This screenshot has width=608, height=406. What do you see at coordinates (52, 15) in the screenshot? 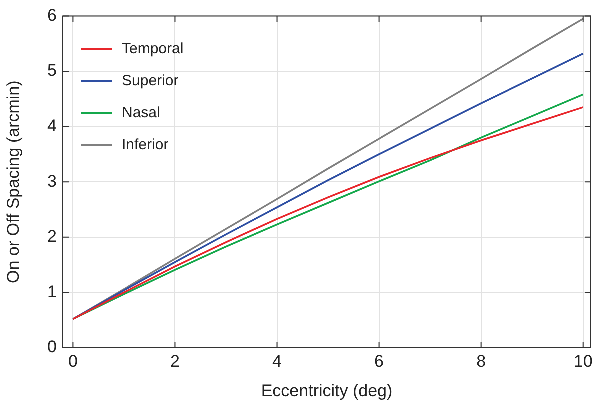
I see `y-tick-label: 6` at bounding box center [52, 15].